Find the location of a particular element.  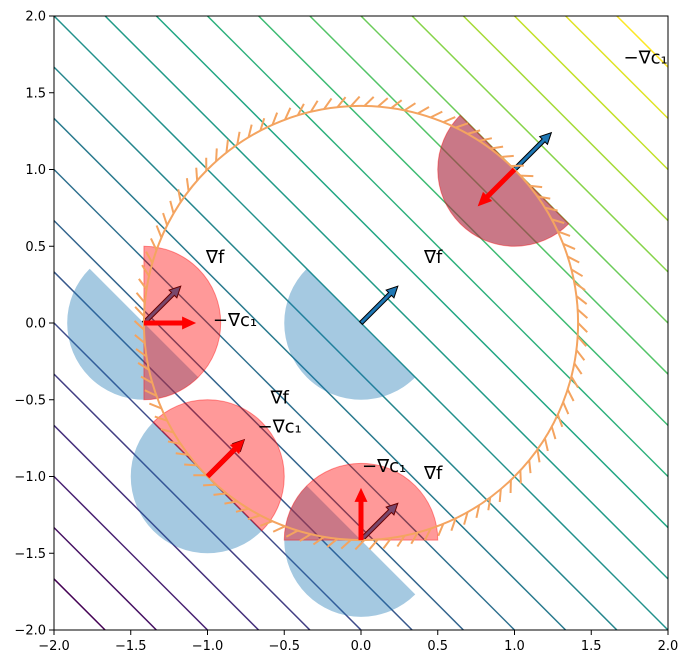

x-tick-label: 1.5 is located at coordinates (591, 646).